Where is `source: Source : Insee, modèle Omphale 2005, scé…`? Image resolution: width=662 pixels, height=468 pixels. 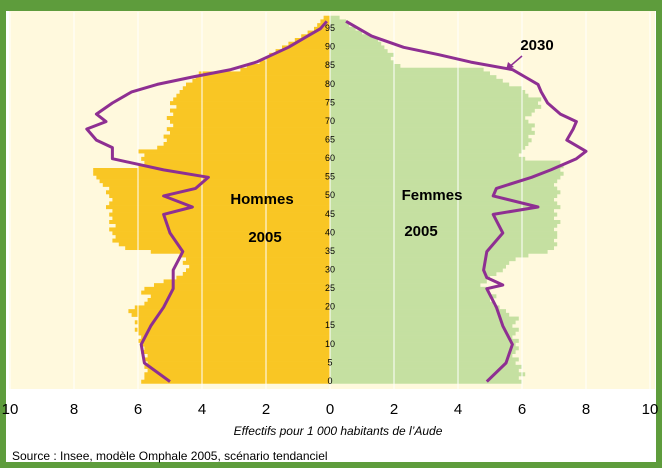
source: Source : Insee, modèle Omphale 2005, scé… is located at coordinates (170, 456).